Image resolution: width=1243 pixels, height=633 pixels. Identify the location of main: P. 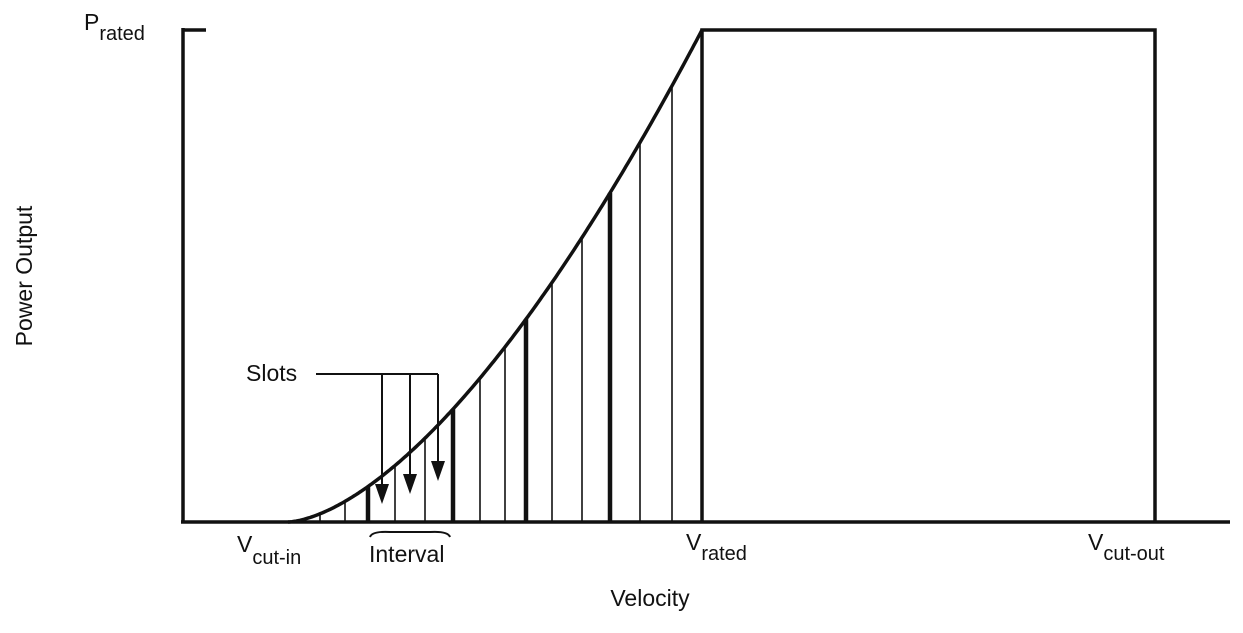
(91, 22).